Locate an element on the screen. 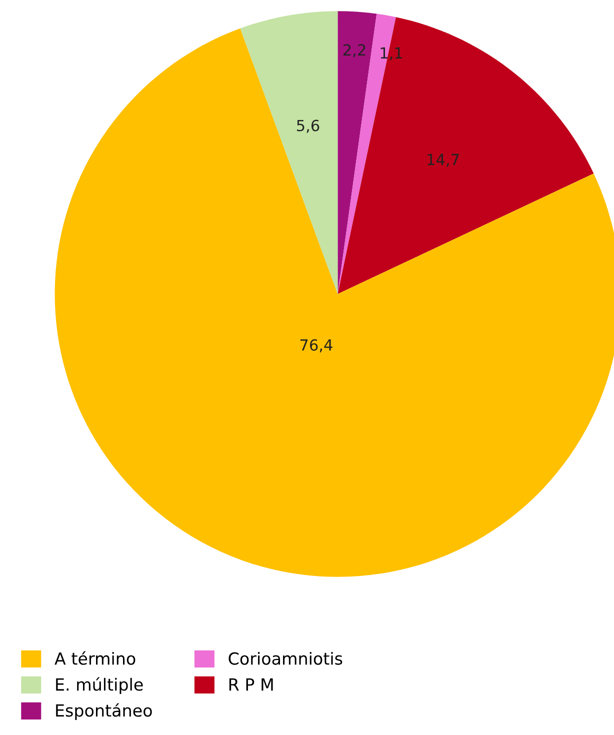  legend-label: R P M is located at coordinates (251, 684).